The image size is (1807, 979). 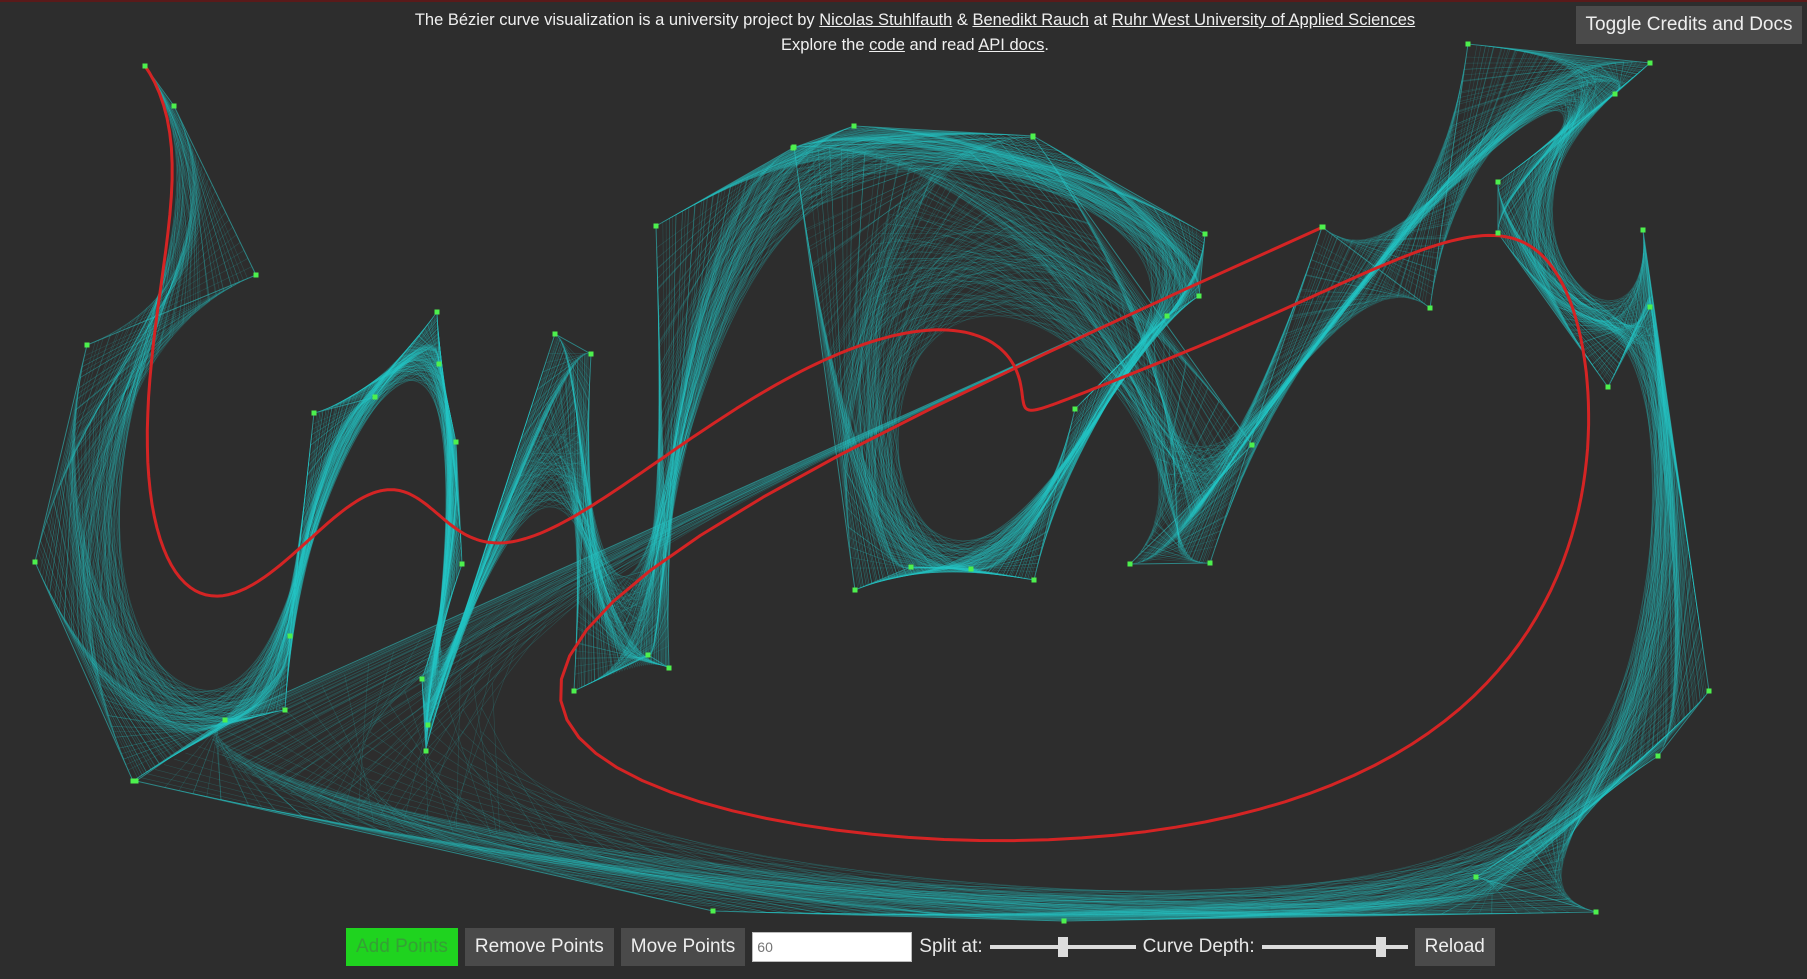 What do you see at coordinates (1381, 947) in the screenshot?
I see `curve-depth-slider-thumb` at bounding box center [1381, 947].